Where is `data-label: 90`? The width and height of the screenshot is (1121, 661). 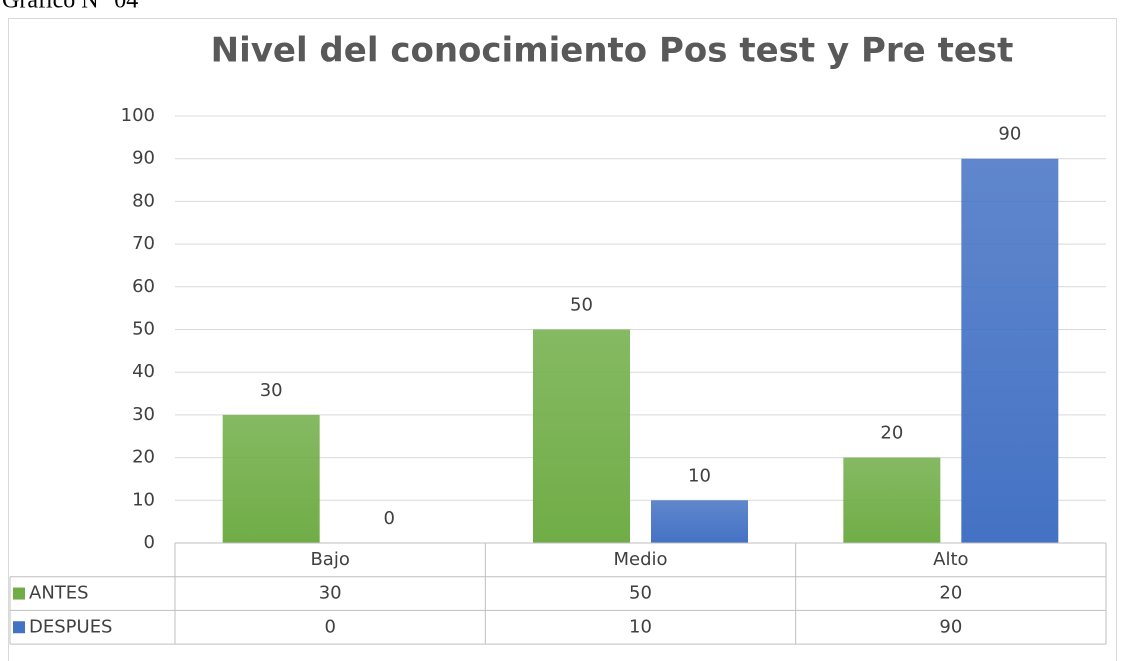 data-label: 90 is located at coordinates (1009, 134).